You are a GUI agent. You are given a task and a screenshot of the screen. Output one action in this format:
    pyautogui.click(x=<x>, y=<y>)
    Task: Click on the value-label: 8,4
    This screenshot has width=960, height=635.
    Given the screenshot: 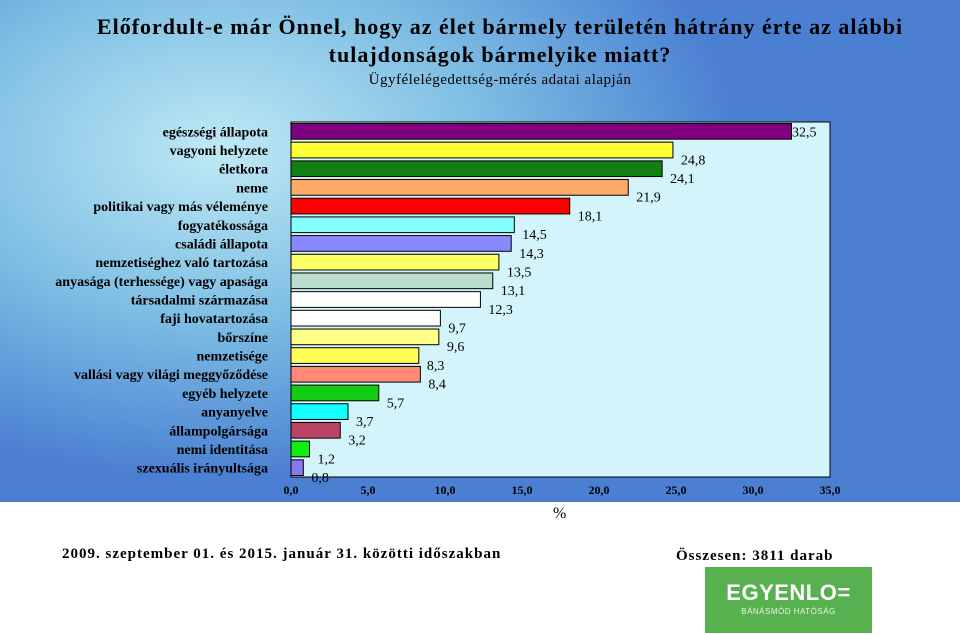 What is the action you would take?
    pyautogui.click(x=437, y=385)
    